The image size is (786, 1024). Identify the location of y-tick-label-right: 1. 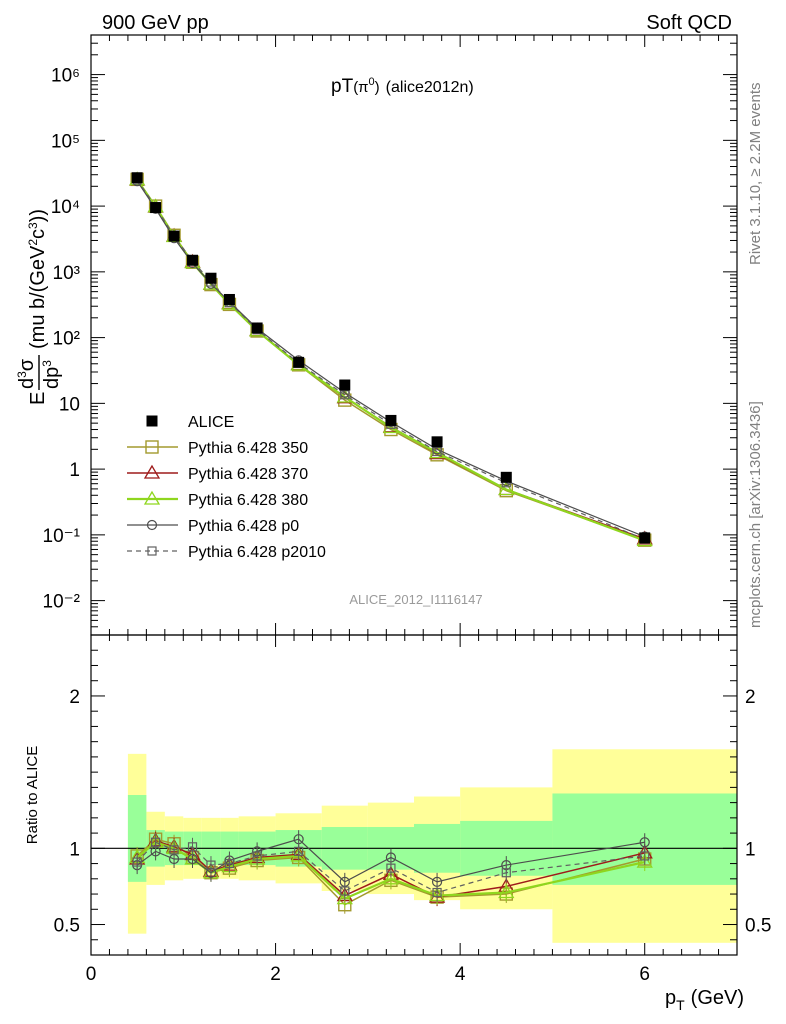
(750, 849).